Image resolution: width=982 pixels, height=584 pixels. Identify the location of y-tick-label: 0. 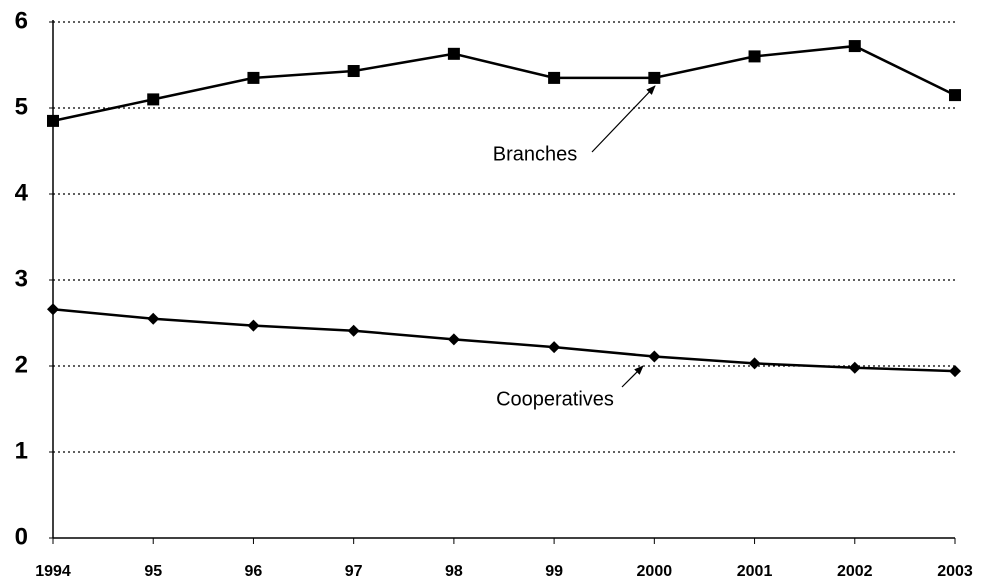
(21, 536).